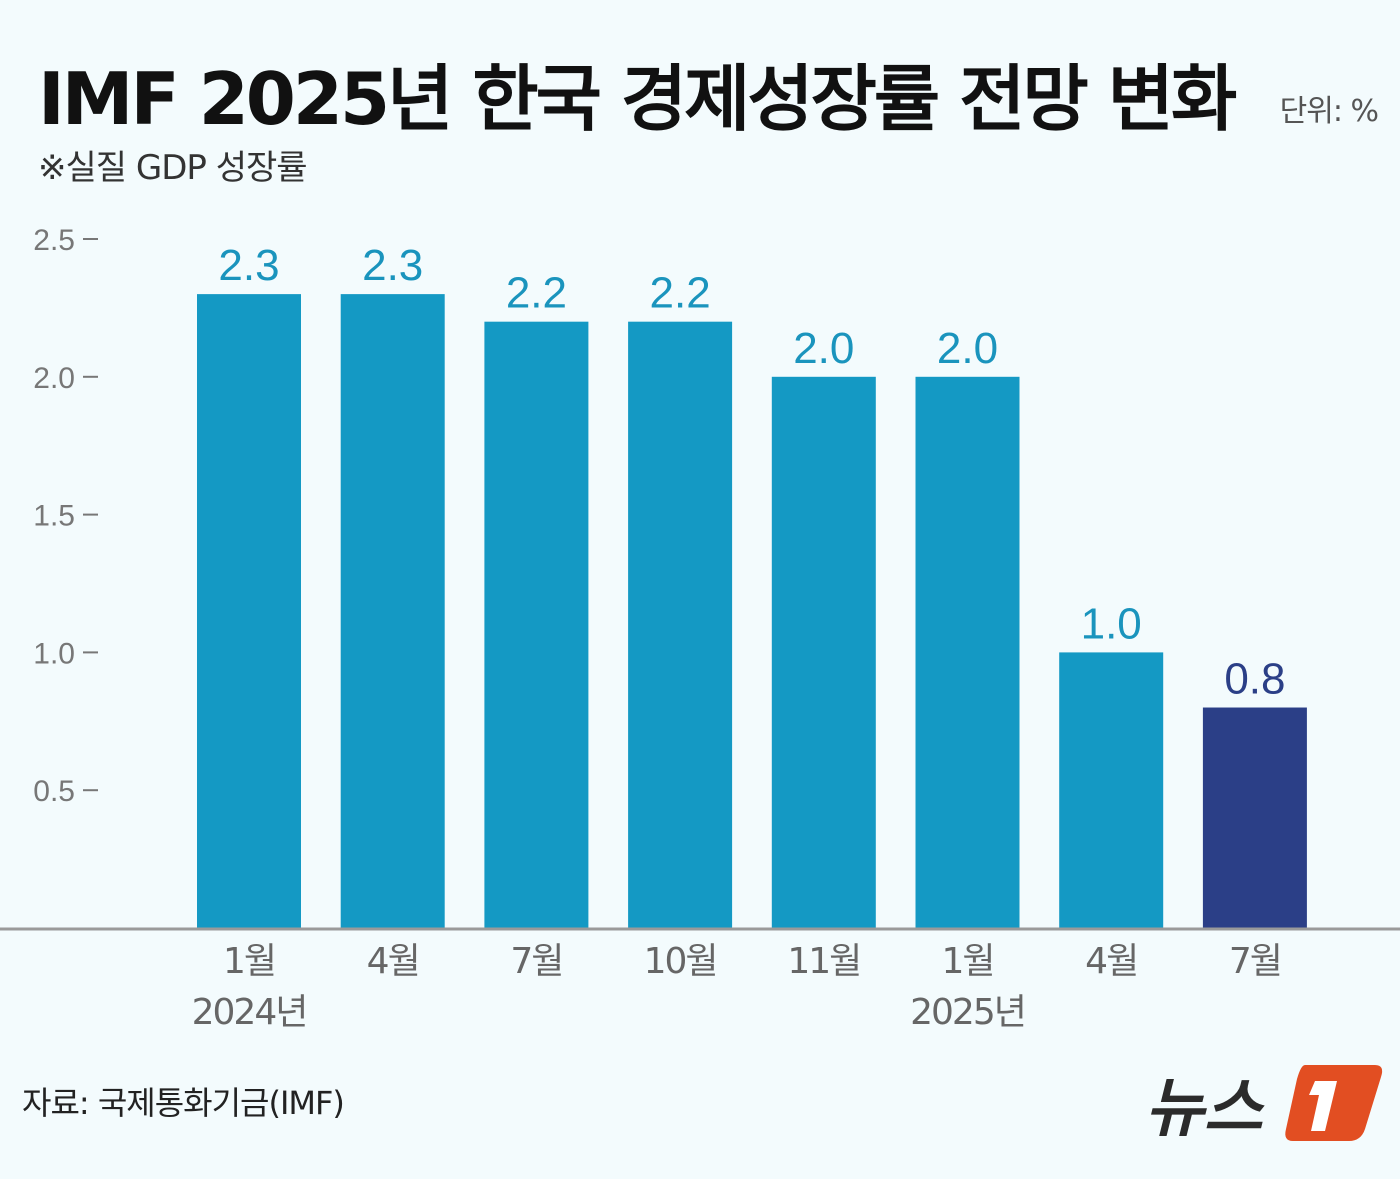  What do you see at coordinates (183, 1103) in the screenshot?
I see `source-note: 자료: 국제통화기금(IMF)` at bounding box center [183, 1103].